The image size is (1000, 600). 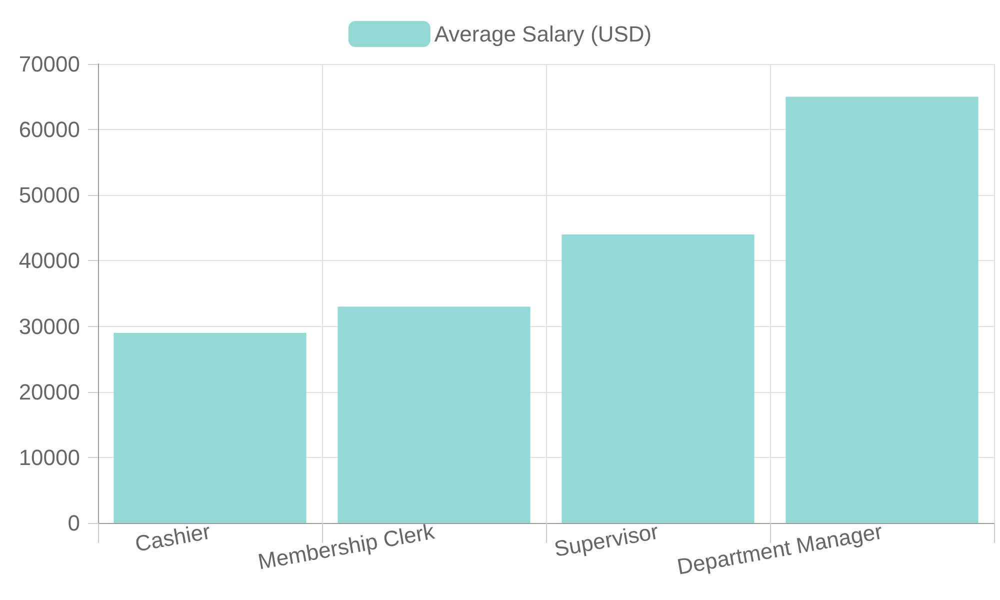 What do you see at coordinates (779, 549) in the screenshot?
I see `x-tick-label: Department Manager` at bounding box center [779, 549].